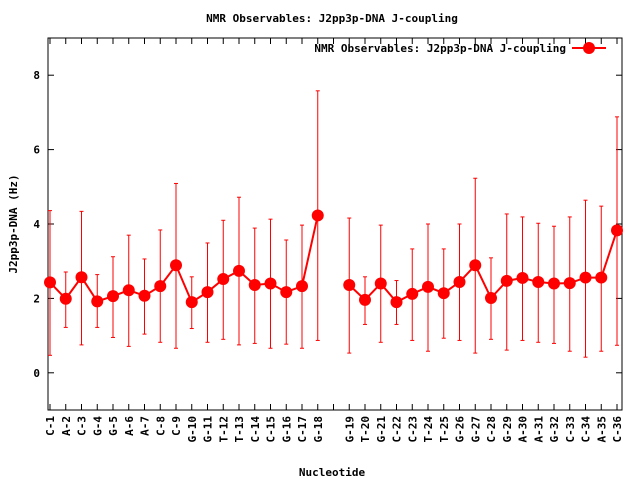 This screenshot has width=640, height=480. I want to click on x-tick-label: C-8, so click(160, 426).